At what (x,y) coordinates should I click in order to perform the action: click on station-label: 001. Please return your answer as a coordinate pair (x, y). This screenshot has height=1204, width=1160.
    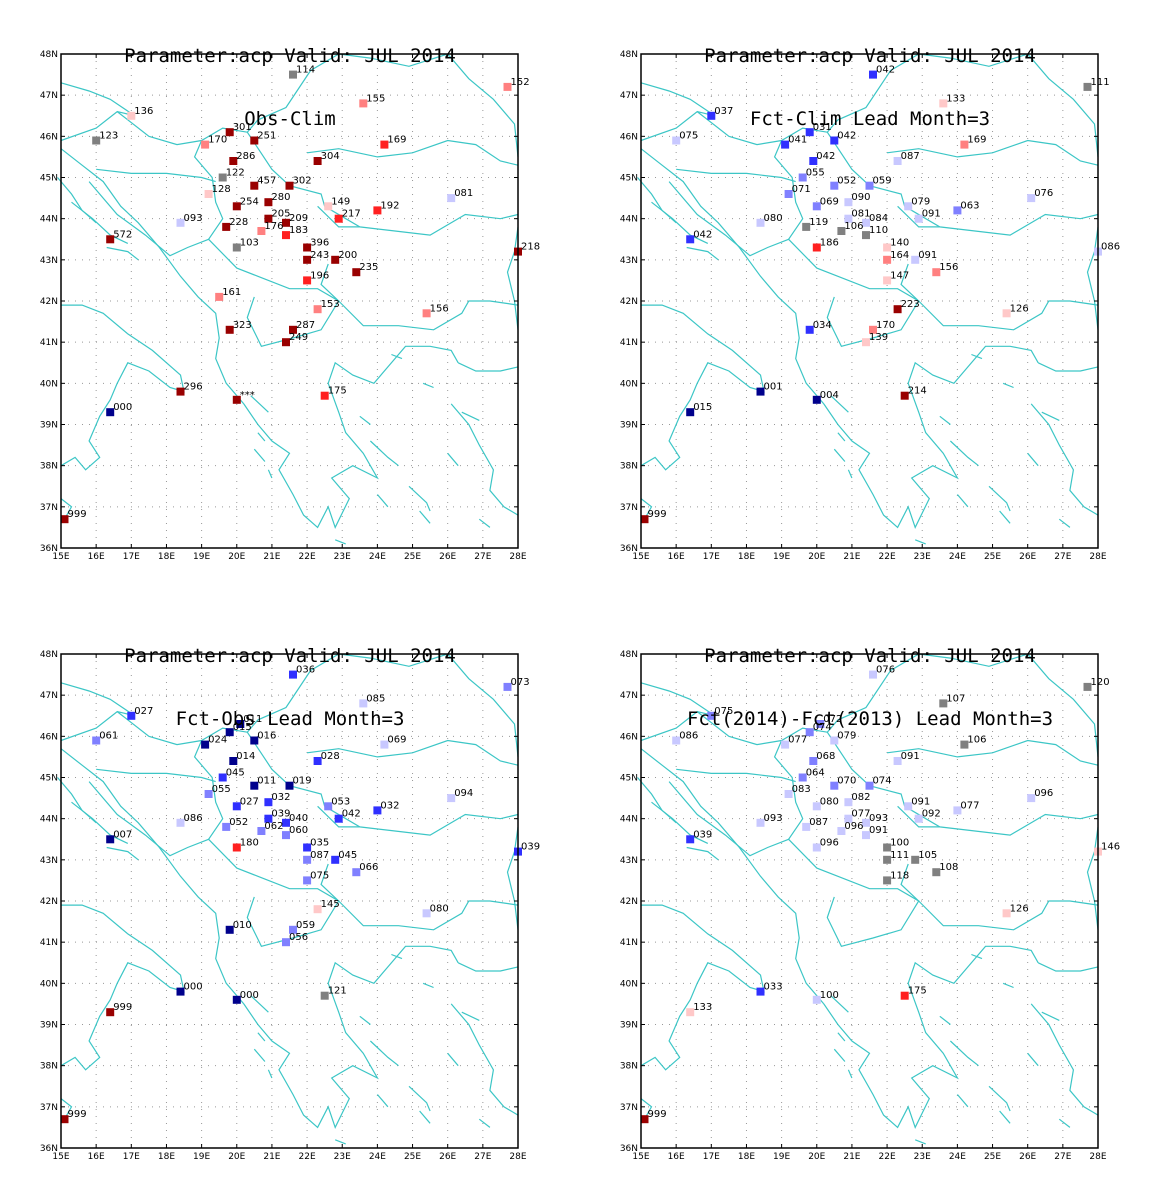
    Looking at the image, I should click on (773, 387).